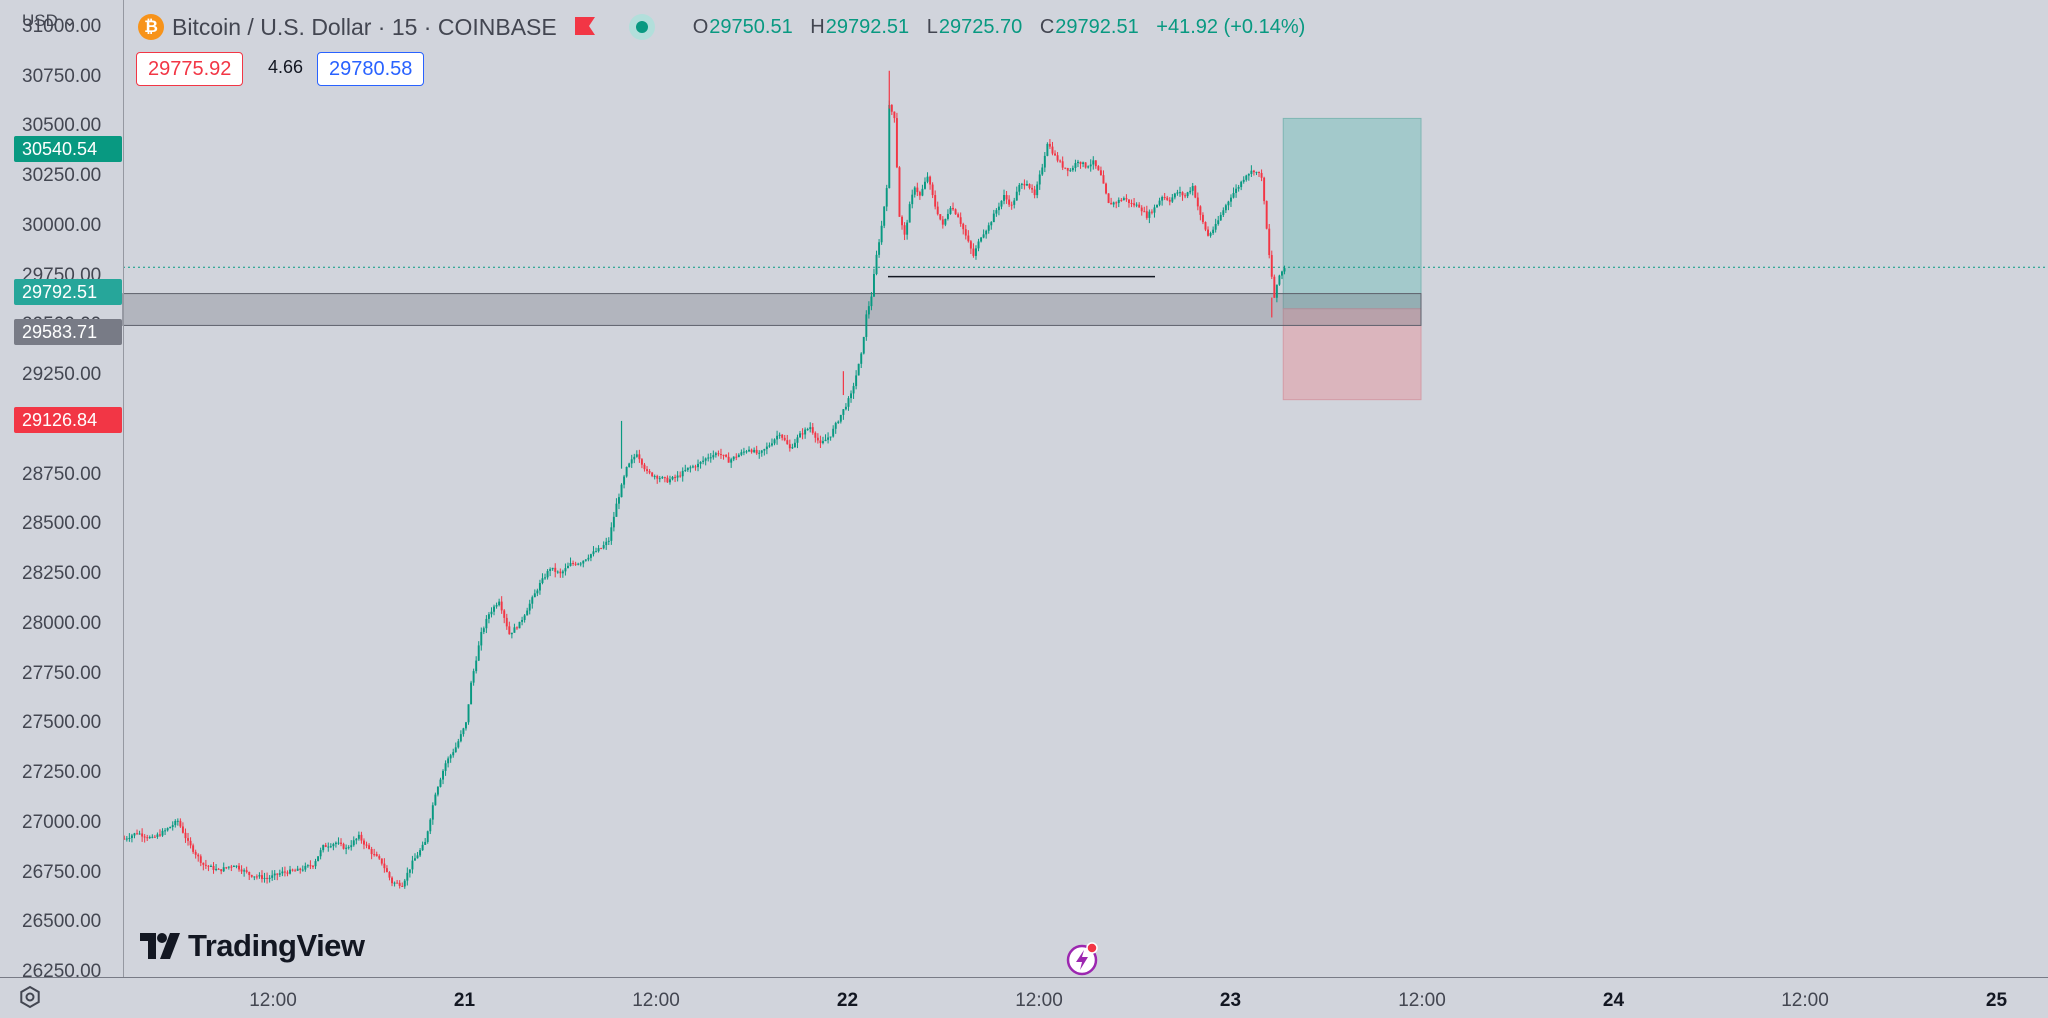 Image resolution: width=2048 pixels, height=1018 pixels. What do you see at coordinates (867, 26) in the screenshot?
I see `ohlc-high-value: 29792.51` at bounding box center [867, 26].